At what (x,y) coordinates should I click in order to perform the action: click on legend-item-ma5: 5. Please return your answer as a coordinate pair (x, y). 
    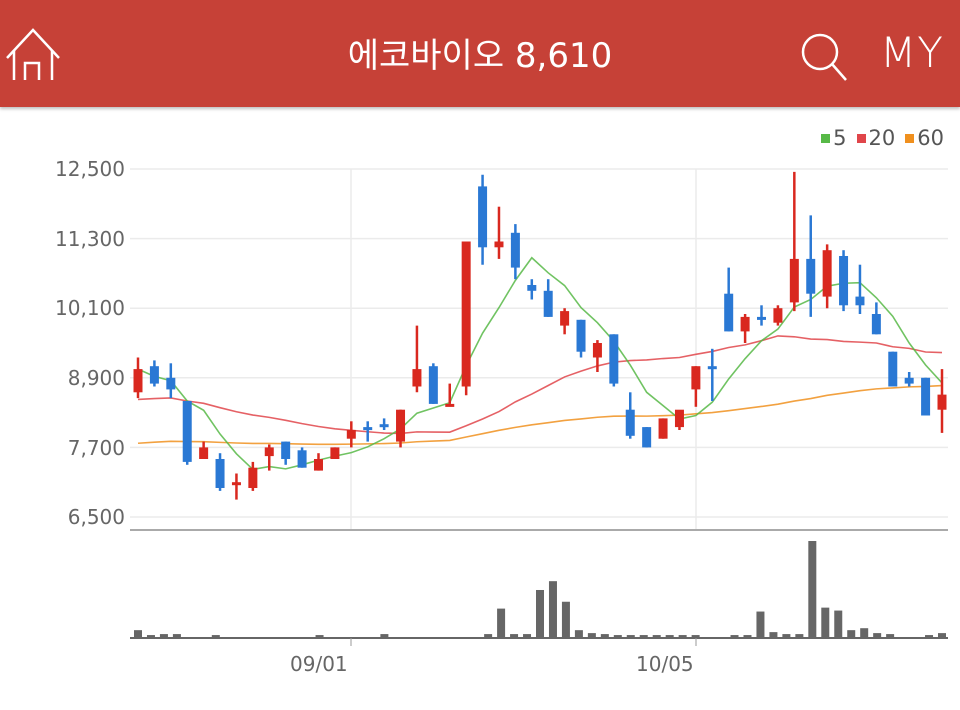
    Looking at the image, I should click on (834, 138).